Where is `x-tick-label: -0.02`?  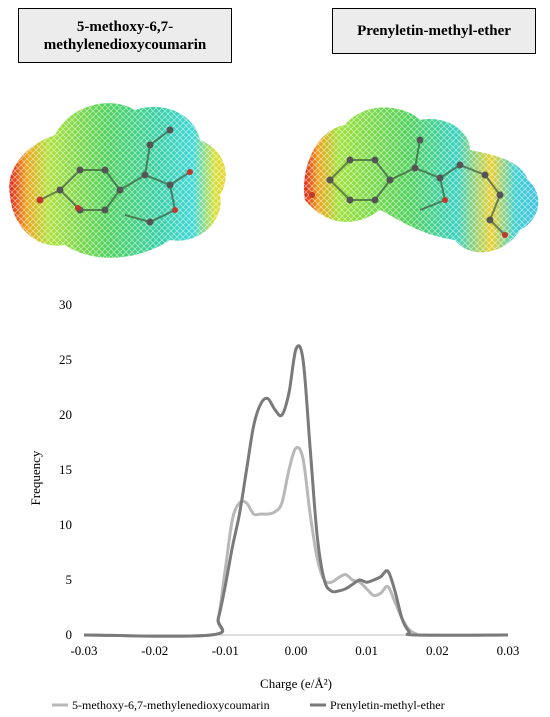
x-tick-label: -0.02 is located at coordinates (154, 650).